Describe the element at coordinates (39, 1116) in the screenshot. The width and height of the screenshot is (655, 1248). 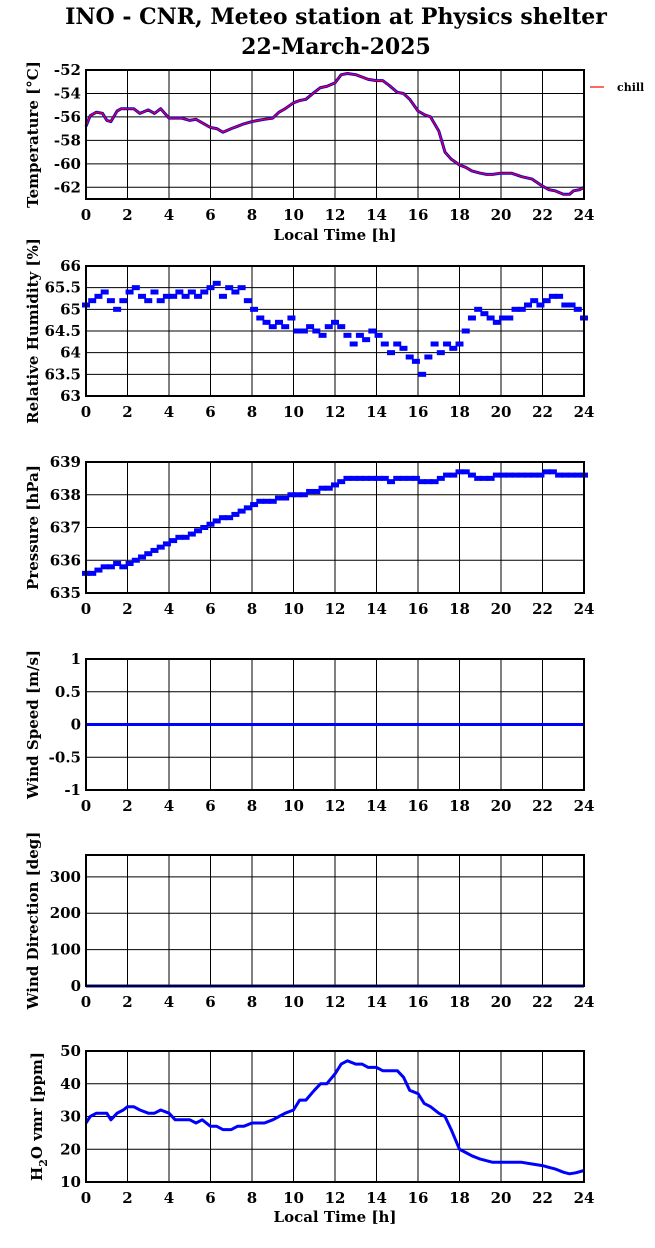
I see `y-axis-label: H2O vmr [ppm]` at that location.